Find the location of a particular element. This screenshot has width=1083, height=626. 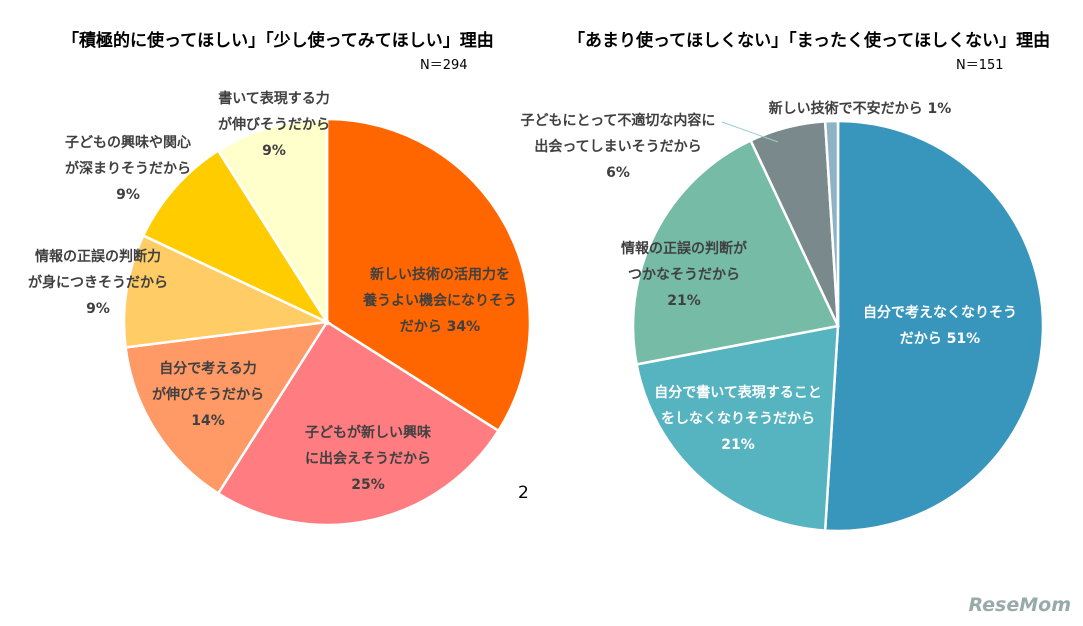

slice-label-line: 自分で考えなくなりそう is located at coordinates (940, 313).